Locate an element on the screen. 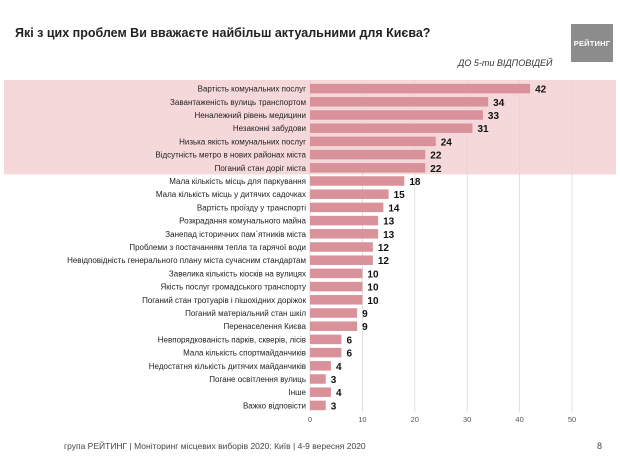 The height and width of the screenshot is (457, 620). category-label: Поганий стан доріг міста is located at coordinates (261, 168).